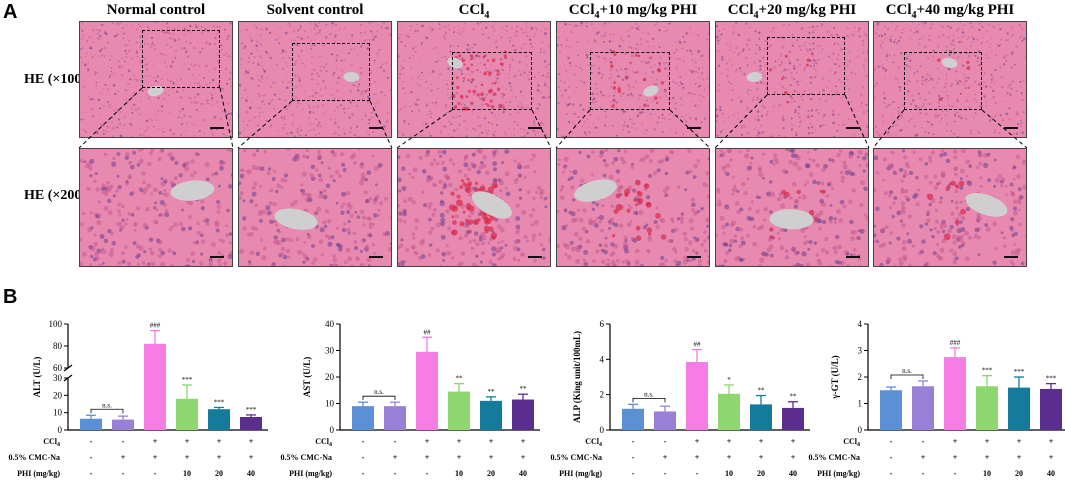 The height and width of the screenshot is (481, 1065). What do you see at coordinates (835, 377) in the screenshot?
I see `y-axis-label: γ-GT (U/L)` at bounding box center [835, 377].